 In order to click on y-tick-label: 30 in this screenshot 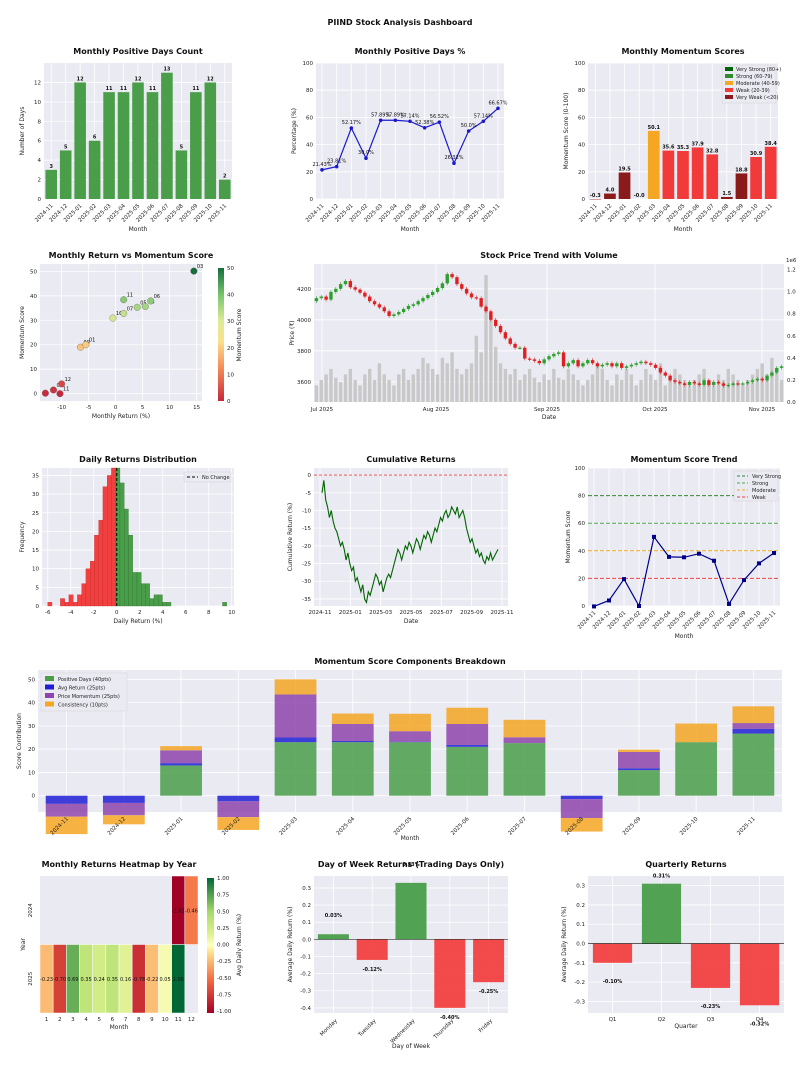, I will do `click(33, 321)`.